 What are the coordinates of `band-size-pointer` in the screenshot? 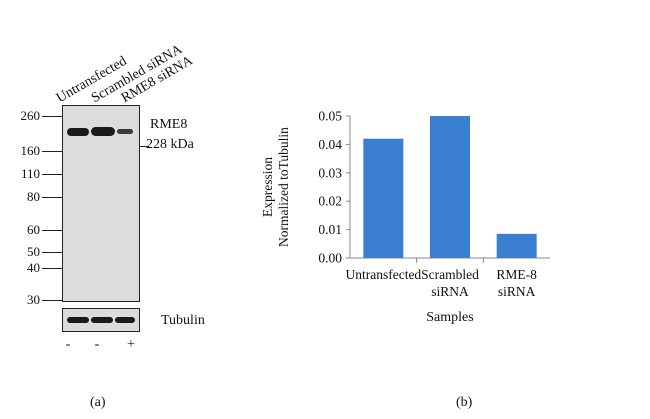 It's located at (144, 146).